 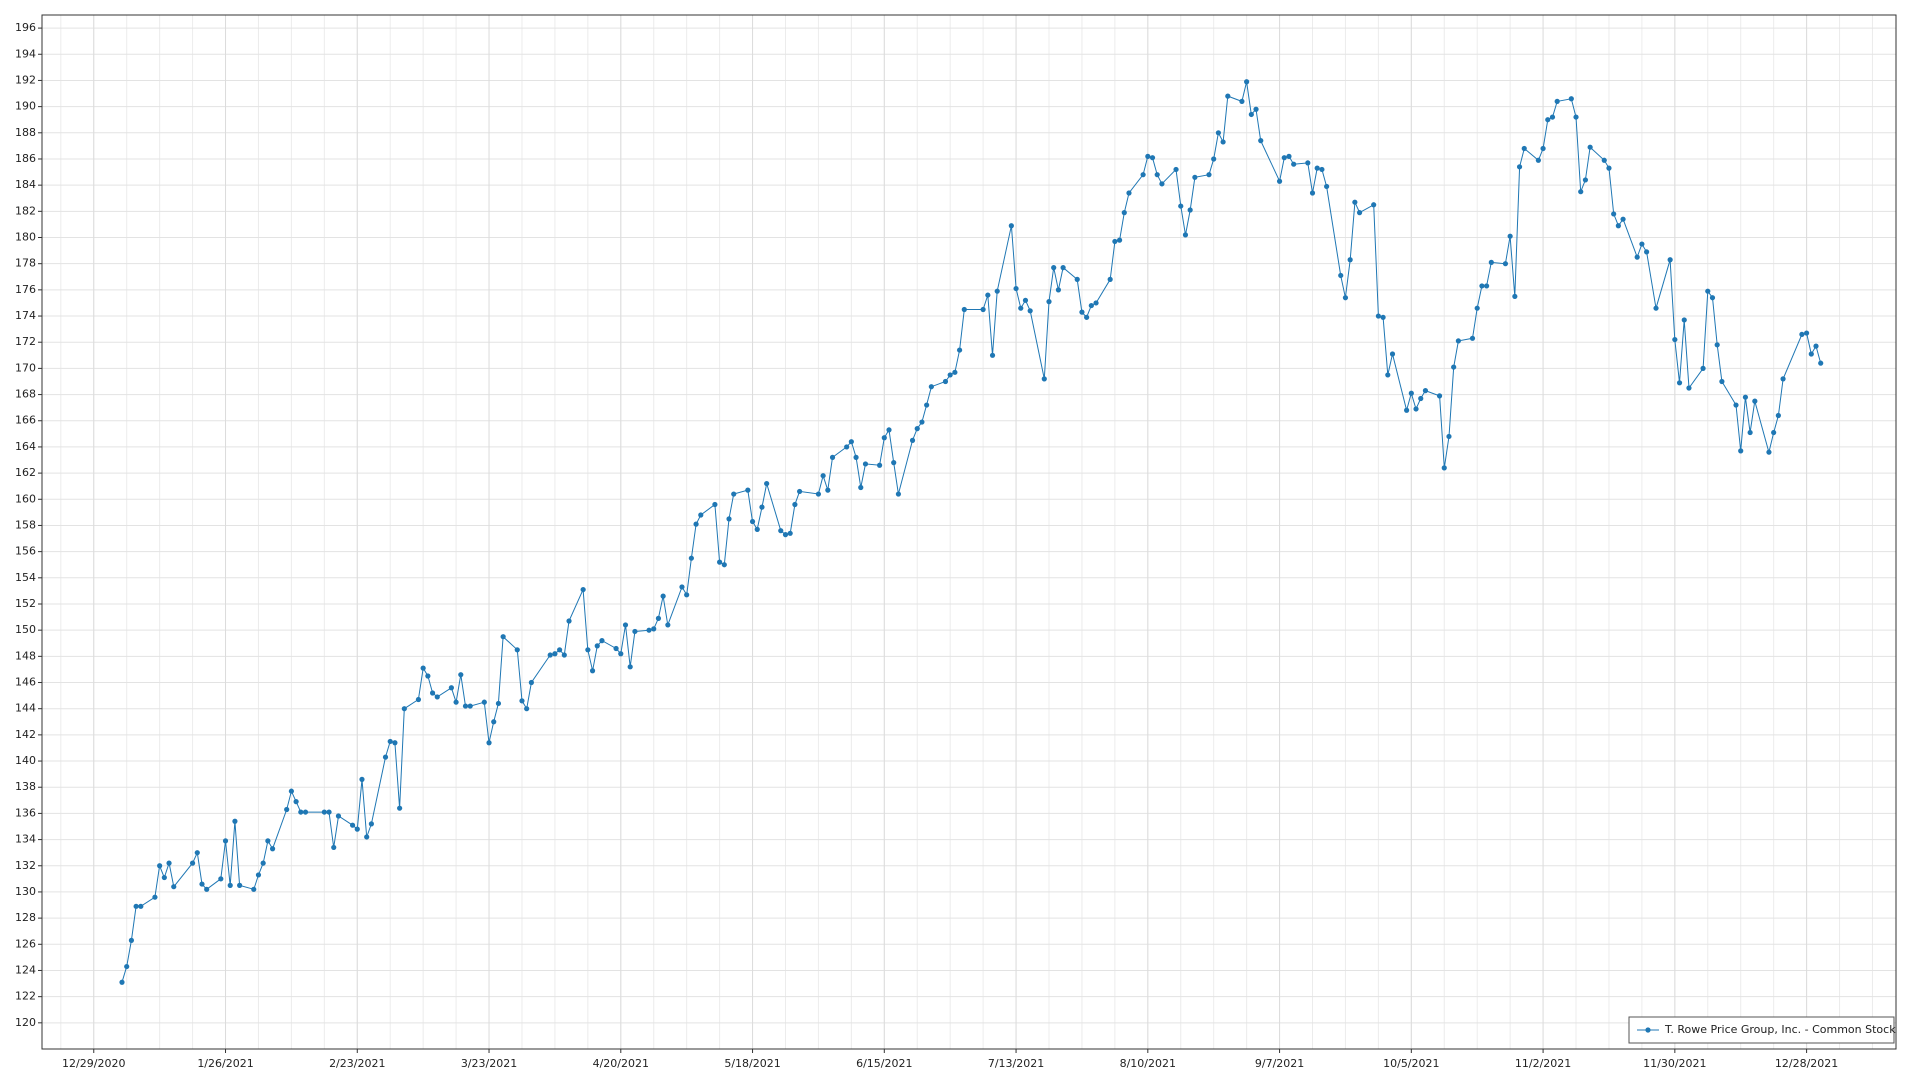 I want to click on y-tick-label: 132, so click(x=25, y=865).